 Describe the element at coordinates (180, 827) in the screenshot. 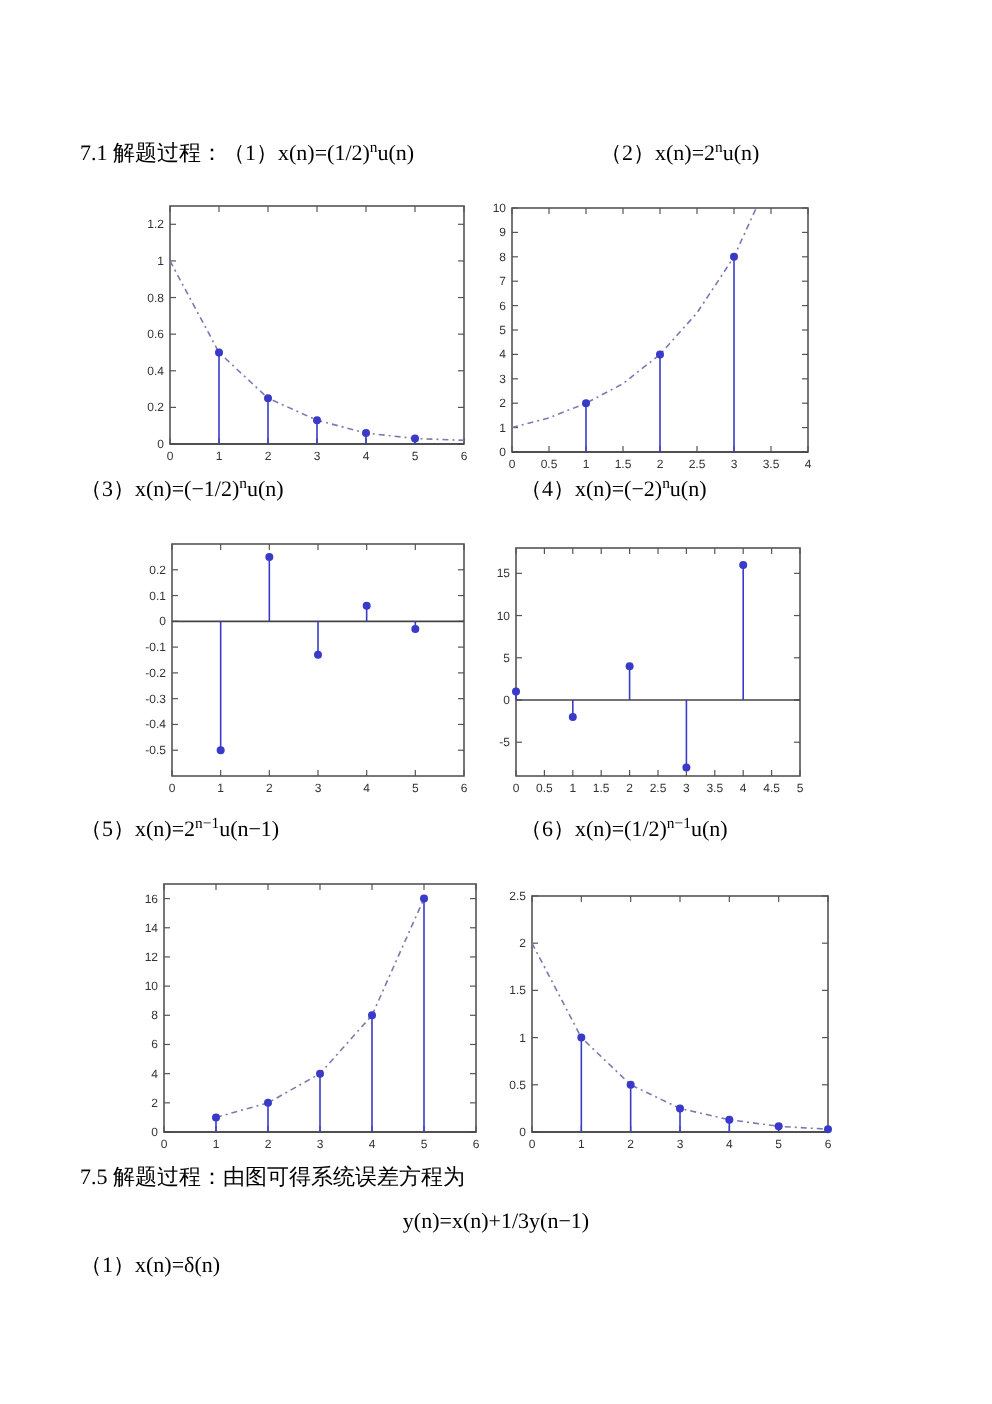

I see `chart-title: （5）x(n)=2$^{n−1}$u(n−1)` at that location.